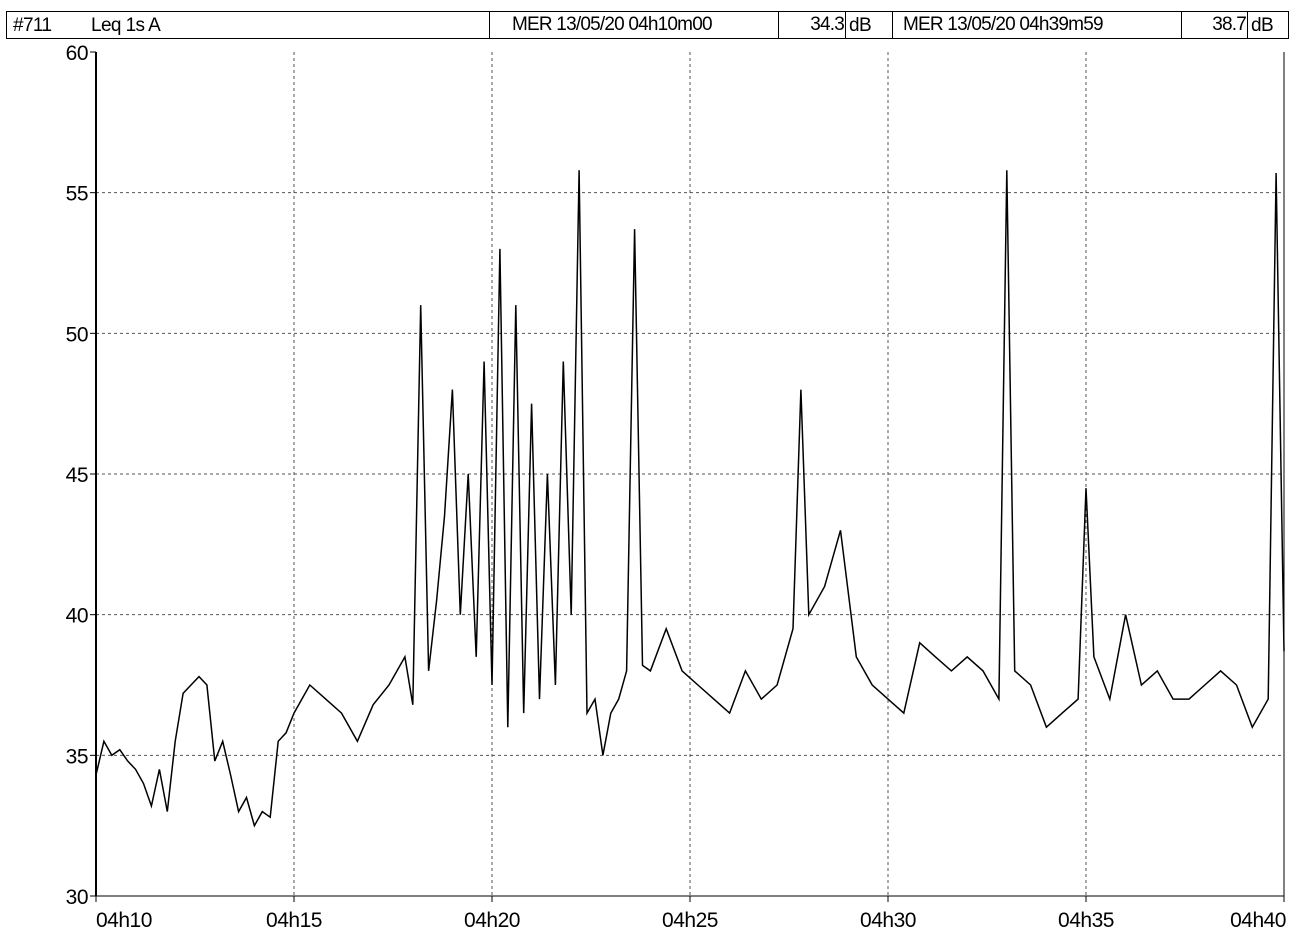 This screenshot has width=1297, height=932. I want to click on x-tick-label: 04h40, so click(1258, 920).